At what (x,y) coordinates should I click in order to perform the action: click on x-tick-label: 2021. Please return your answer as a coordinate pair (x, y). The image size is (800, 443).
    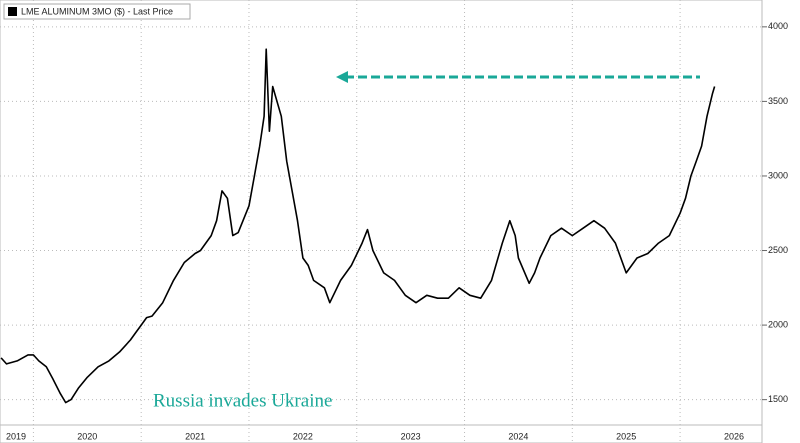
    Looking at the image, I should click on (195, 436).